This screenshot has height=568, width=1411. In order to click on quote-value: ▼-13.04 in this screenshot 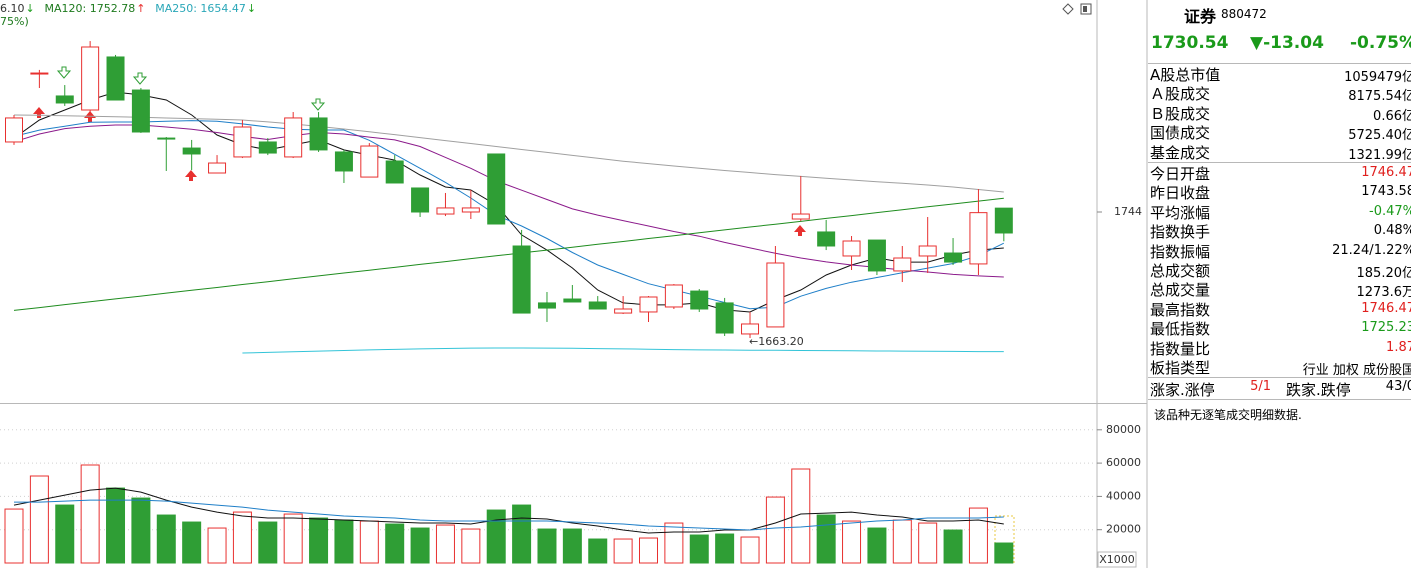, I will do `click(1287, 43)`.